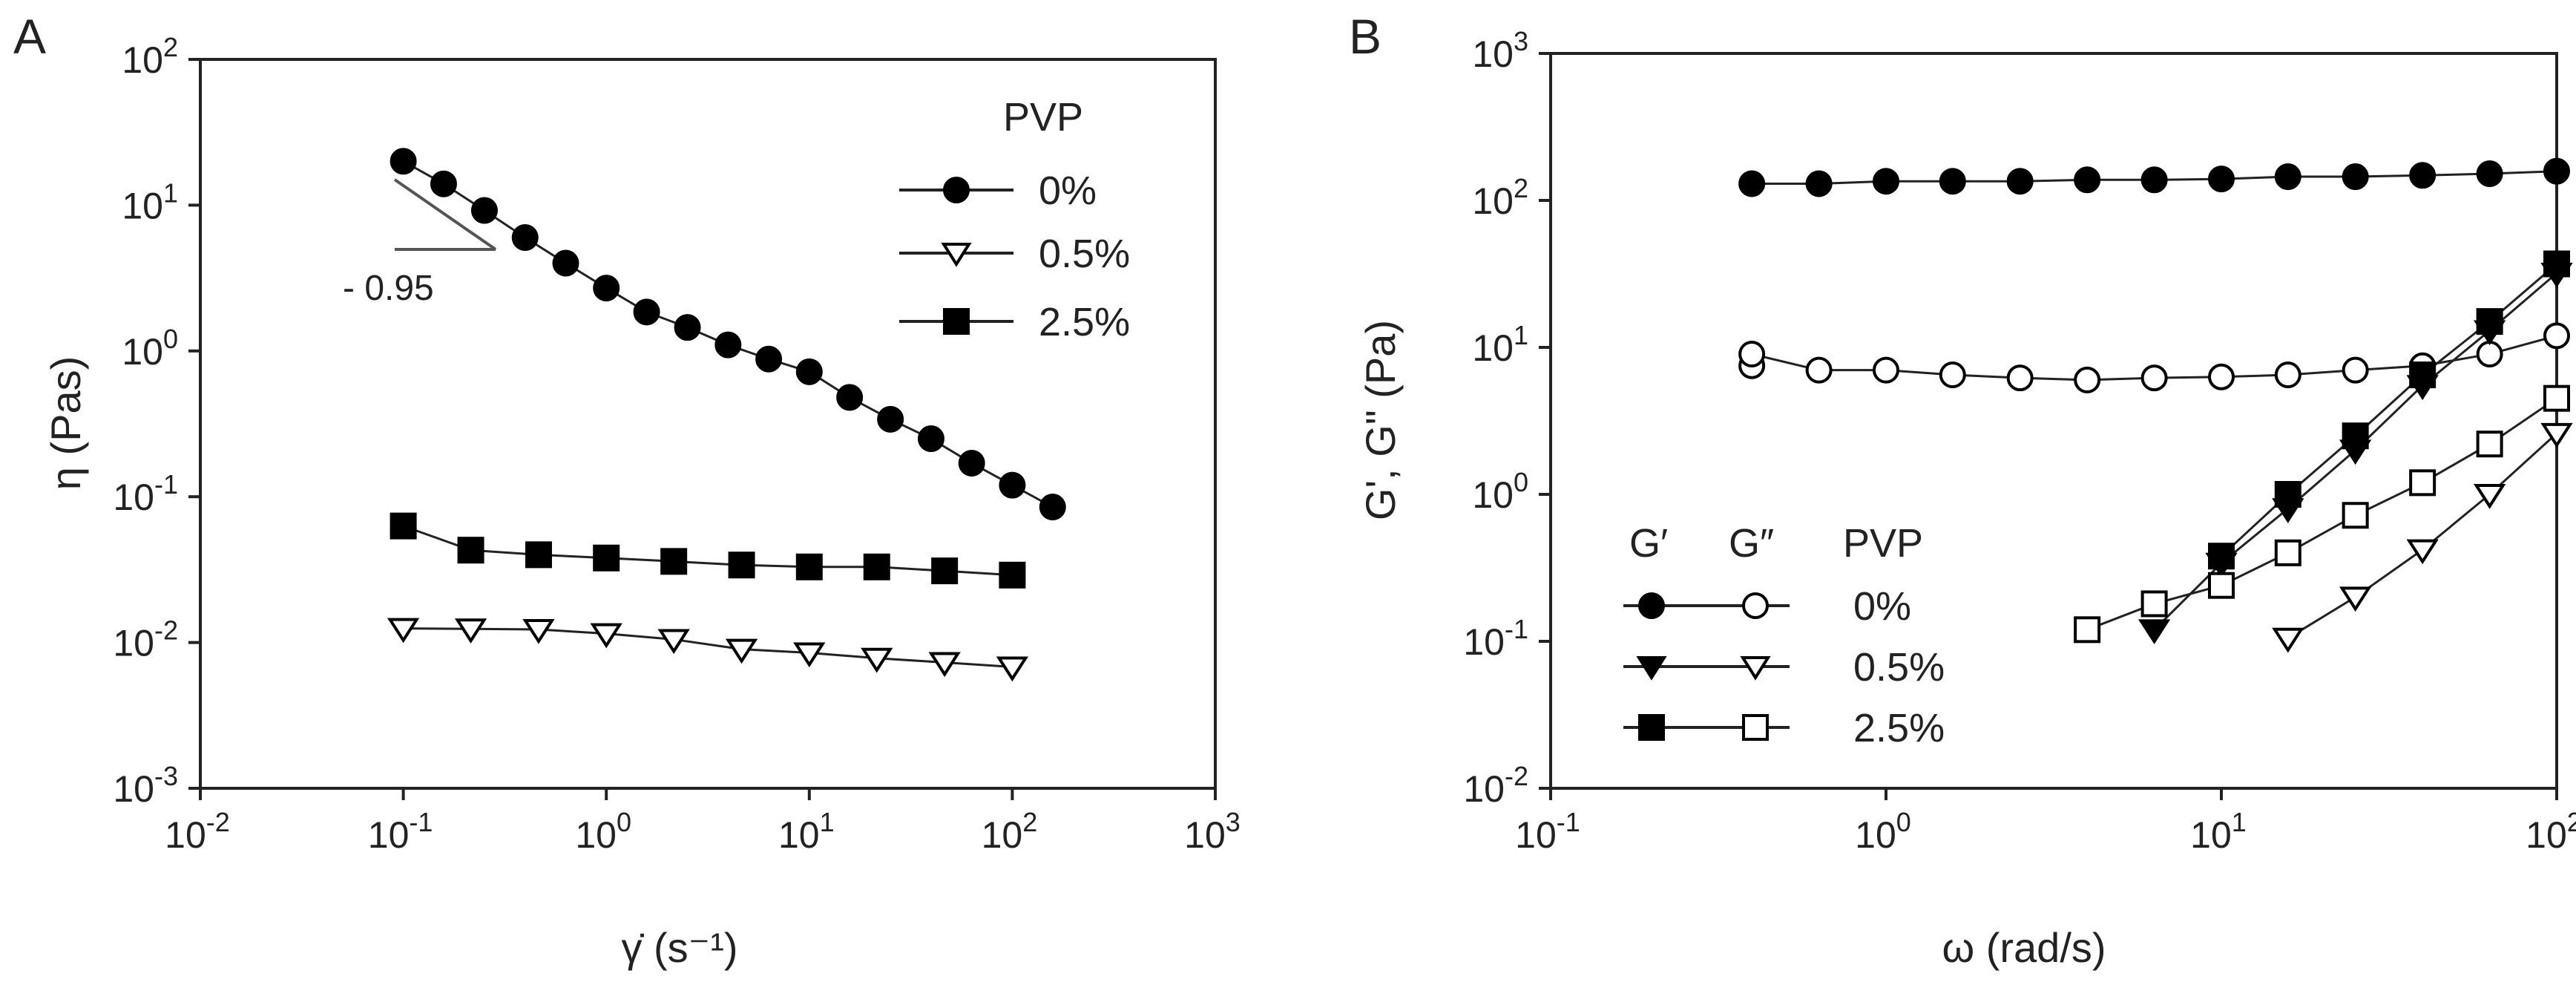  I want to click on legend-marker-filled-square, so click(1651, 728).